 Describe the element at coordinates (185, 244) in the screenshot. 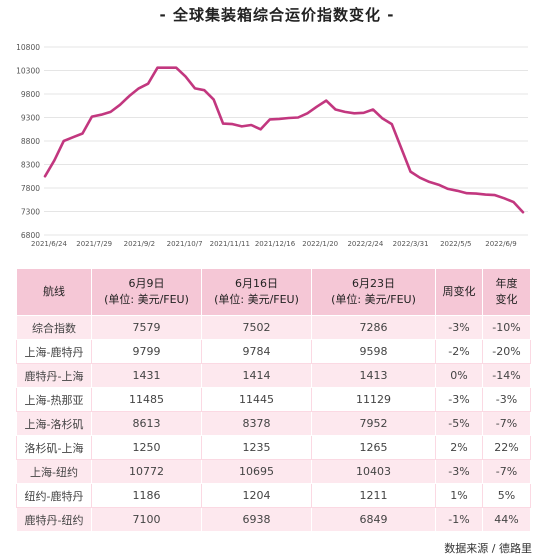

I see `x-tick-label: 2021/10/7` at that location.